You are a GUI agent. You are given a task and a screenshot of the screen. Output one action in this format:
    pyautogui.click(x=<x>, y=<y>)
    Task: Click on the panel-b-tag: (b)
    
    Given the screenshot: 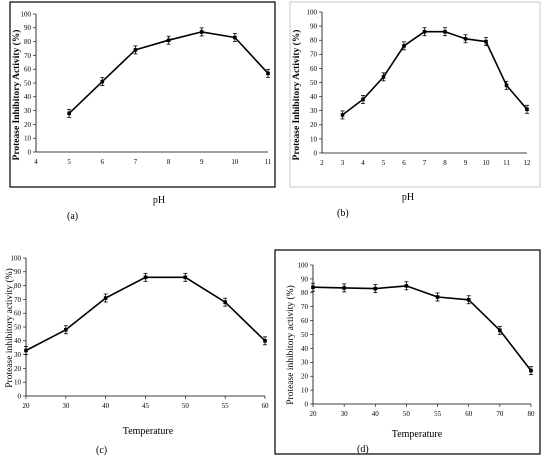 What is the action you would take?
    pyautogui.click(x=343, y=213)
    